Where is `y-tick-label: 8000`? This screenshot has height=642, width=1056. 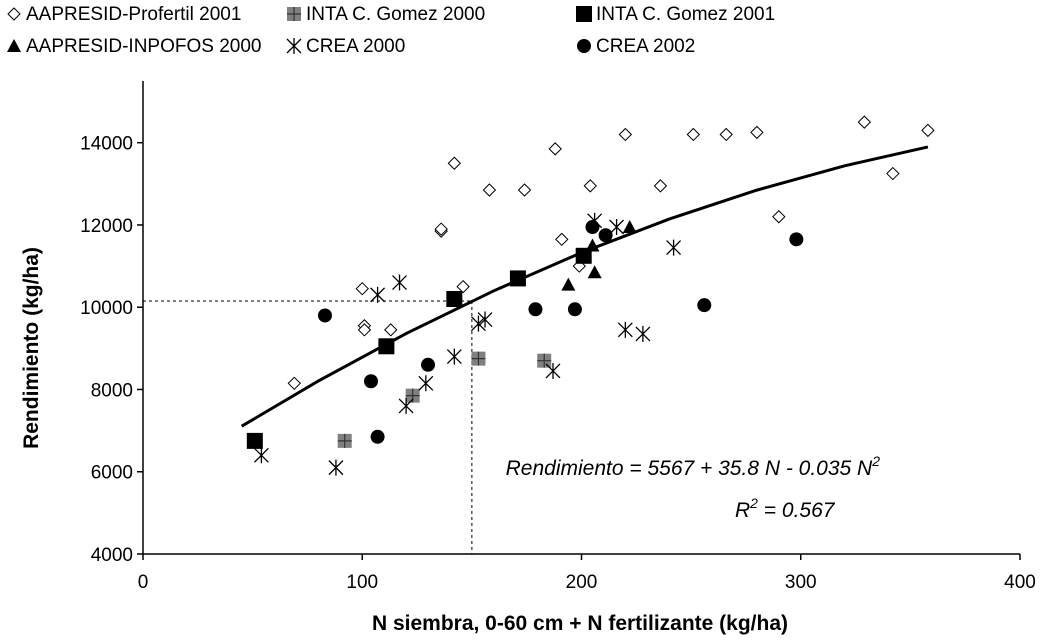
y-tick-label: 8000 is located at coordinates (112, 390).